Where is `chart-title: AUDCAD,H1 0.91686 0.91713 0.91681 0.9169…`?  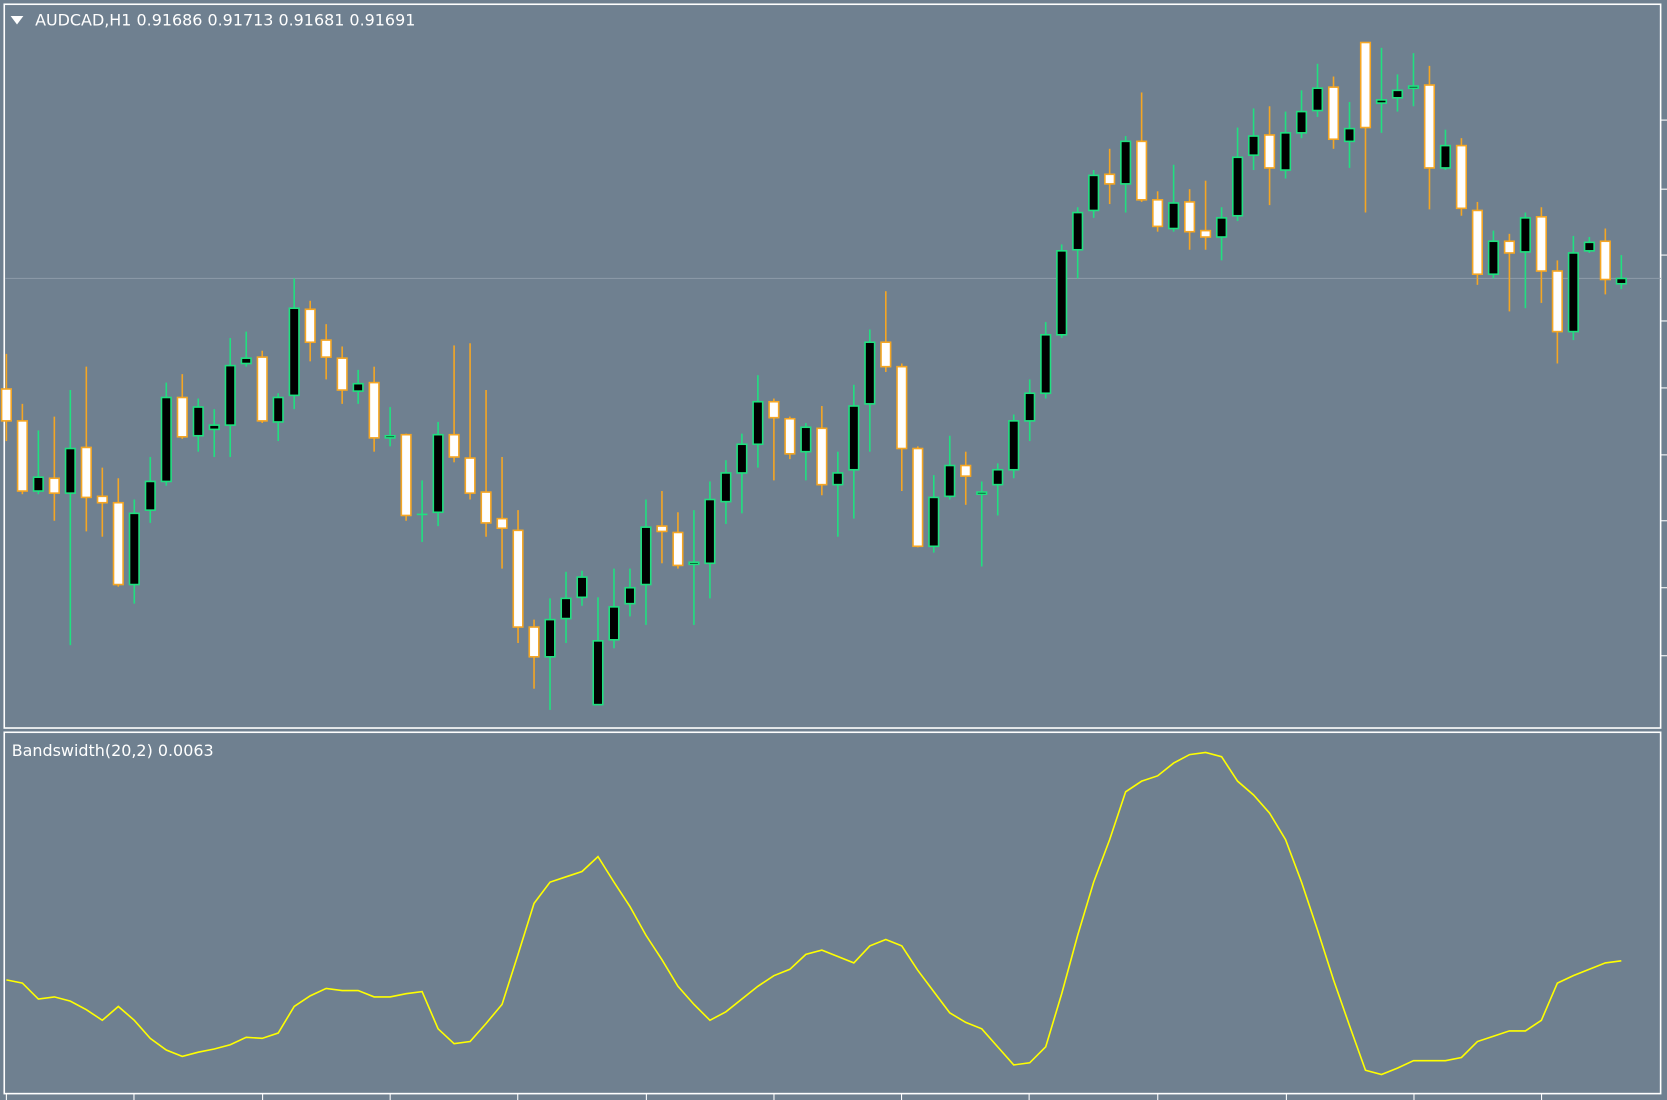
chart-title: AUDCAD,H1 0.91686 0.91713 0.91681 0.9169… is located at coordinates (225, 20).